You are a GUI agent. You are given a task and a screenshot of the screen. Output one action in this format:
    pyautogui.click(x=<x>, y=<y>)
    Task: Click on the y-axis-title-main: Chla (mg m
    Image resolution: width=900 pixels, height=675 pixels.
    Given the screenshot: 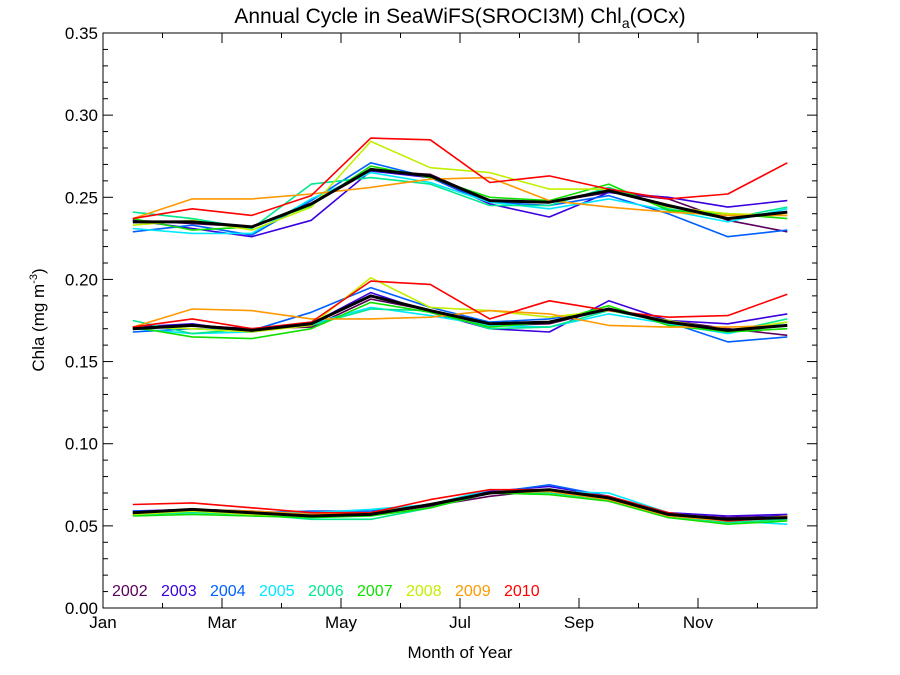 What is the action you would take?
    pyautogui.click(x=38, y=328)
    